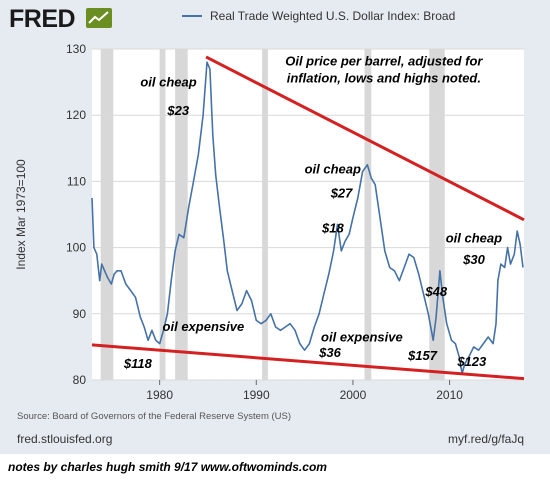  What do you see at coordinates (80, 314) in the screenshot?
I see `y-tick-label: 90` at bounding box center [80, 314].